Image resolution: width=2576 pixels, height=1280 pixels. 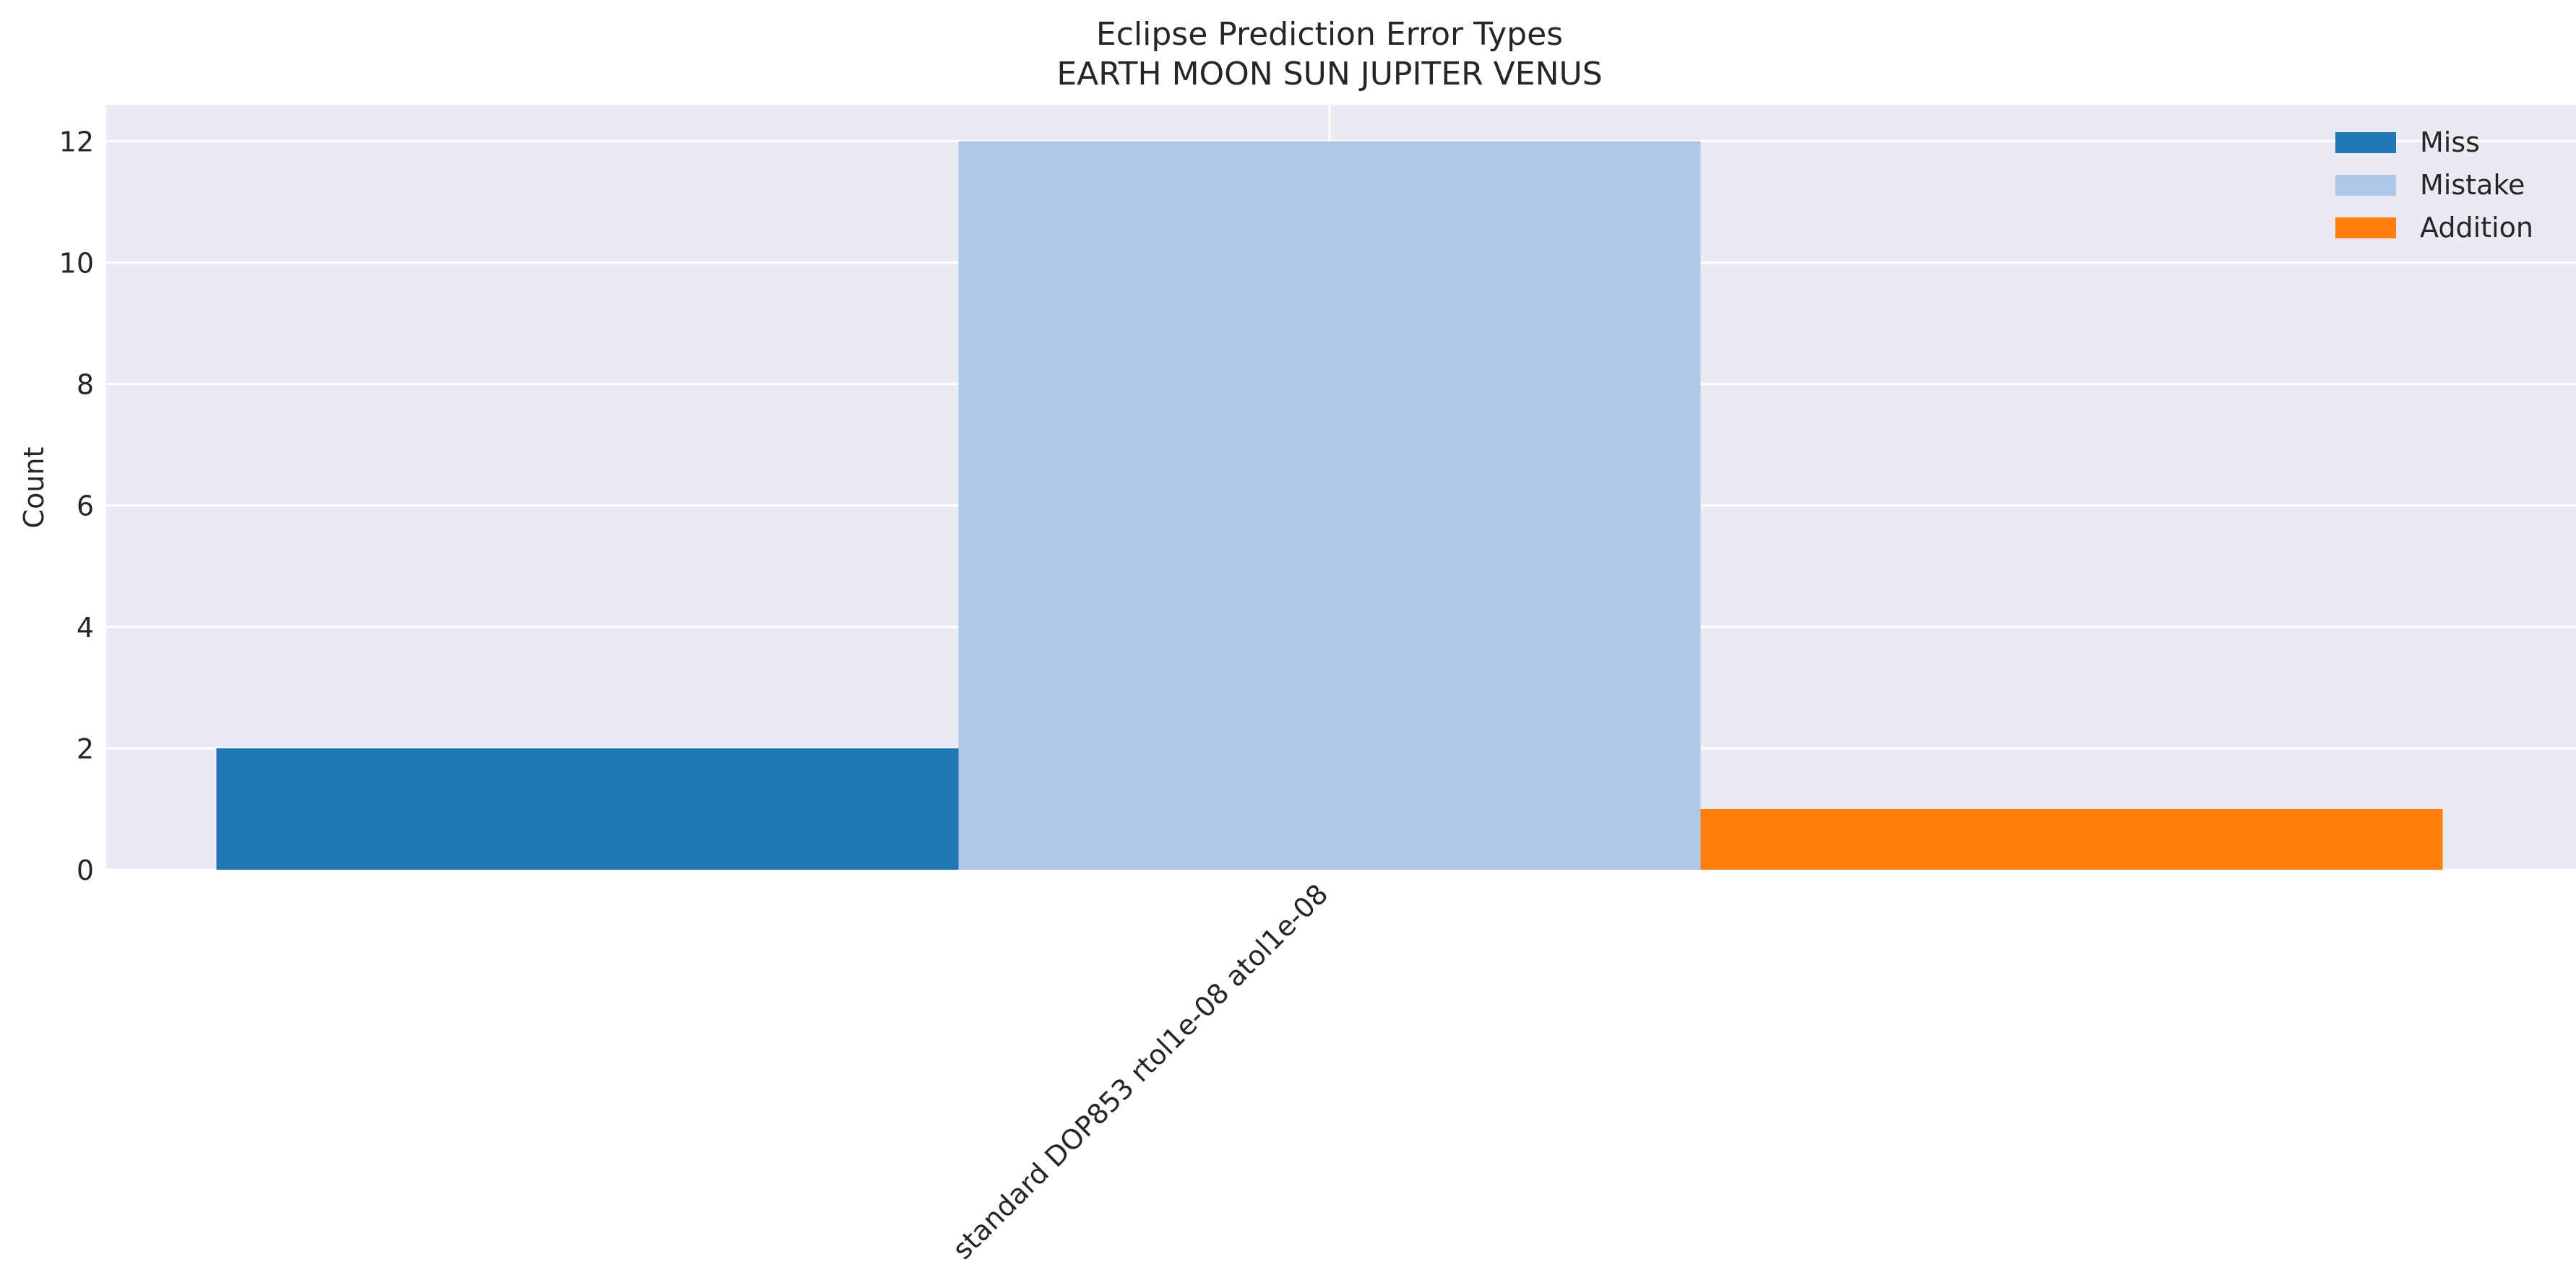 What do you see at coordinates (1329, 34) in the screenshot?
I see `chart-title: Eclipse Prediction Error Types` at bounding box center [1329, 34].